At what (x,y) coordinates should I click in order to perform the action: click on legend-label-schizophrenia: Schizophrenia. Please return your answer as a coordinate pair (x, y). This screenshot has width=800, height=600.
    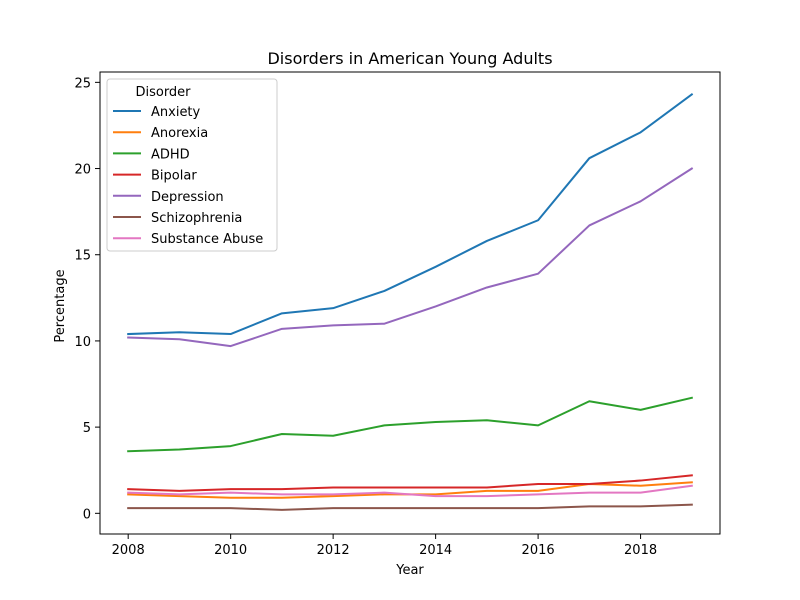
    Looking at the image, I should click on (196, 218).